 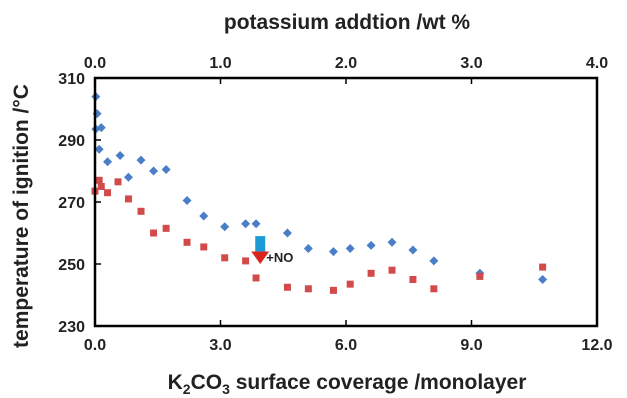 I want to click on annotations: +NO, so click(x=272, y=250).